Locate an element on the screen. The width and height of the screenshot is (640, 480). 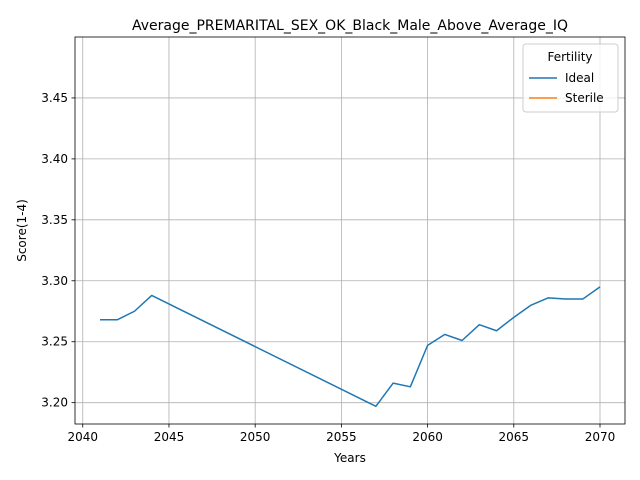
legend-title: Fertility is located at coordinates (569, 57).